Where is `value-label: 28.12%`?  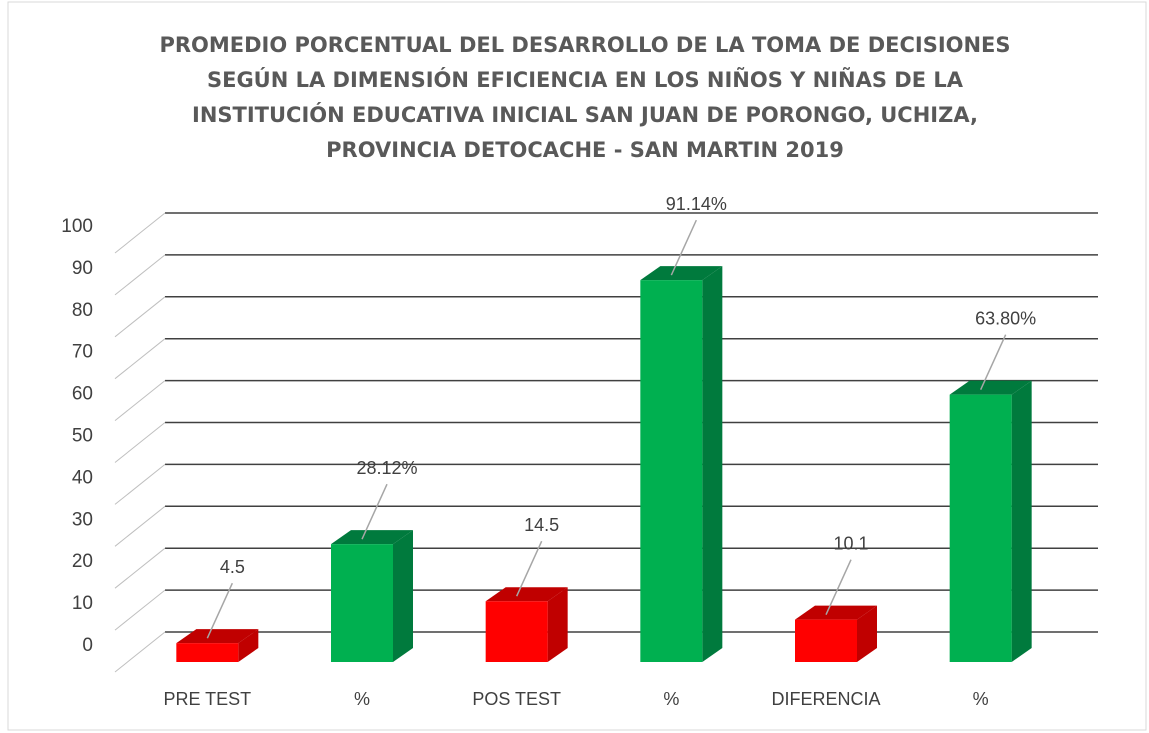
value-label: 28.12% is located at coordinates (386, 468).